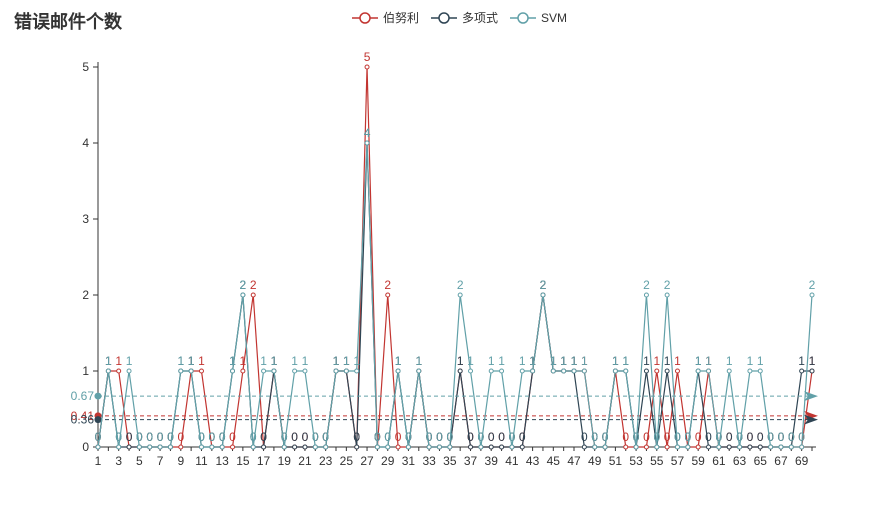  I want to click on x-tick-label: 51, so click(616, 461).